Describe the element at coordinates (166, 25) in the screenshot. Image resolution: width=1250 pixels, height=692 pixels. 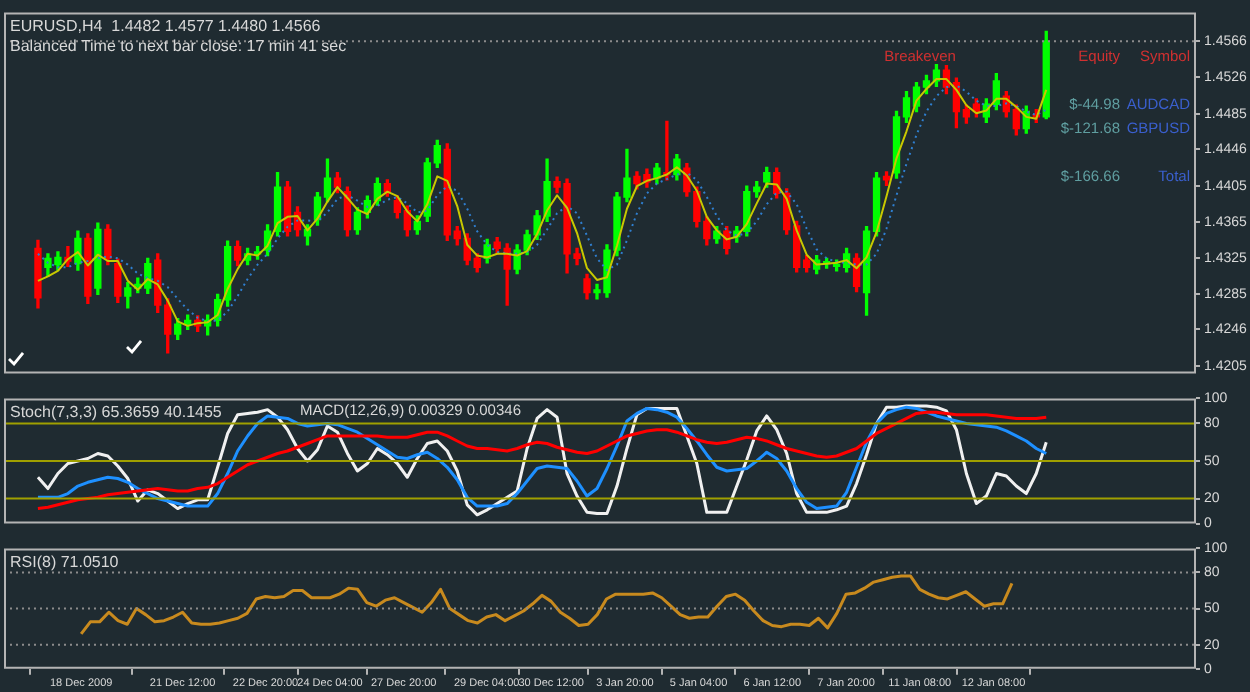
I see `chart-title: EURUSD,H4 1.4482 1.4577 1.4480 1.4566` at that location.